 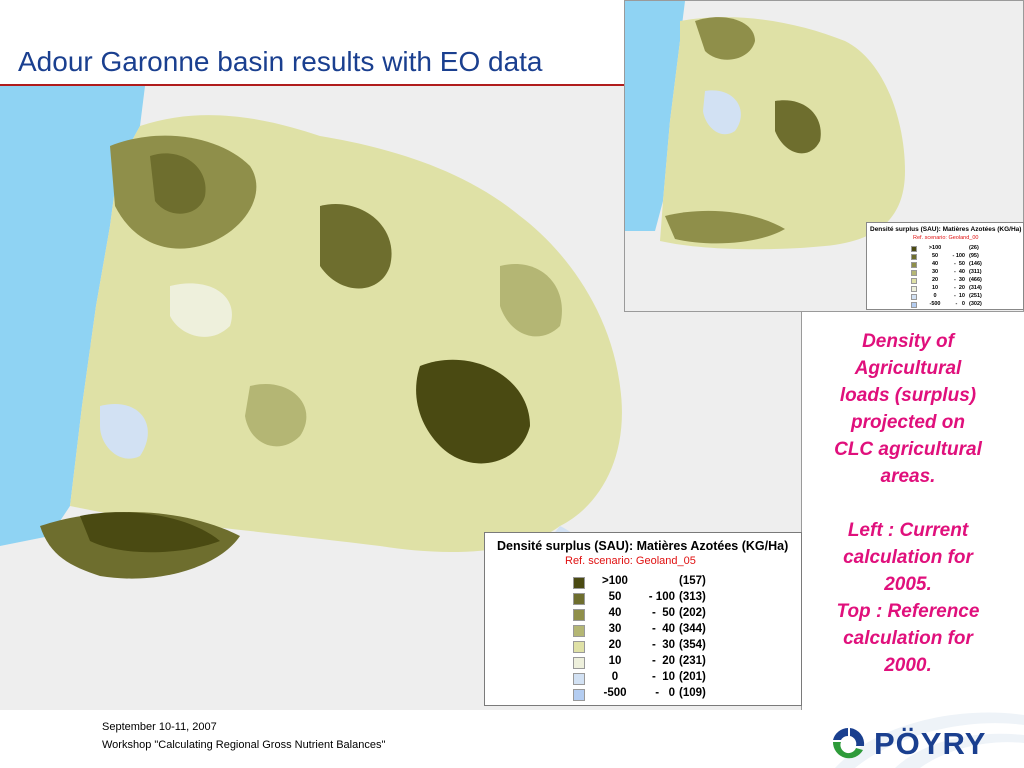 What do you see at coordinates (531, 300) in the screenshot?
I see `east-patch` at bounding box center [531, 300].